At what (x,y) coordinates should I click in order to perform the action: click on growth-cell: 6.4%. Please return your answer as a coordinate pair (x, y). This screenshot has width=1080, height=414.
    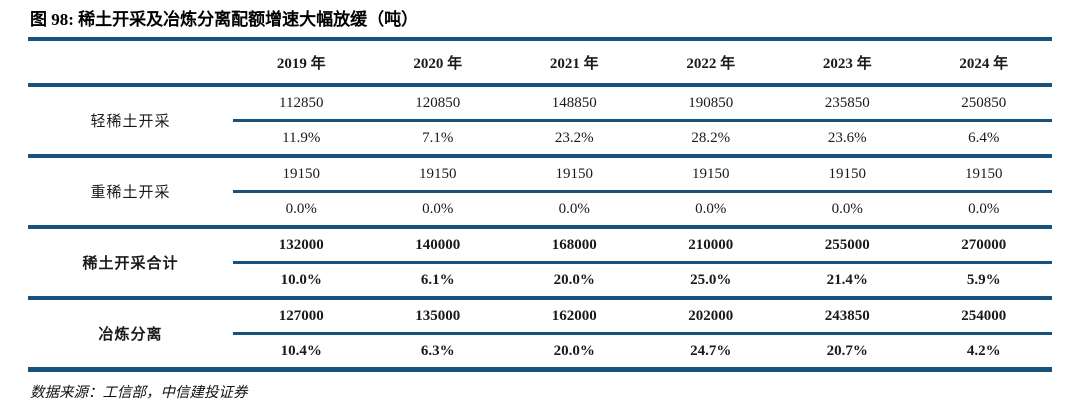
    Looking at the image, I should click on (984, 137).